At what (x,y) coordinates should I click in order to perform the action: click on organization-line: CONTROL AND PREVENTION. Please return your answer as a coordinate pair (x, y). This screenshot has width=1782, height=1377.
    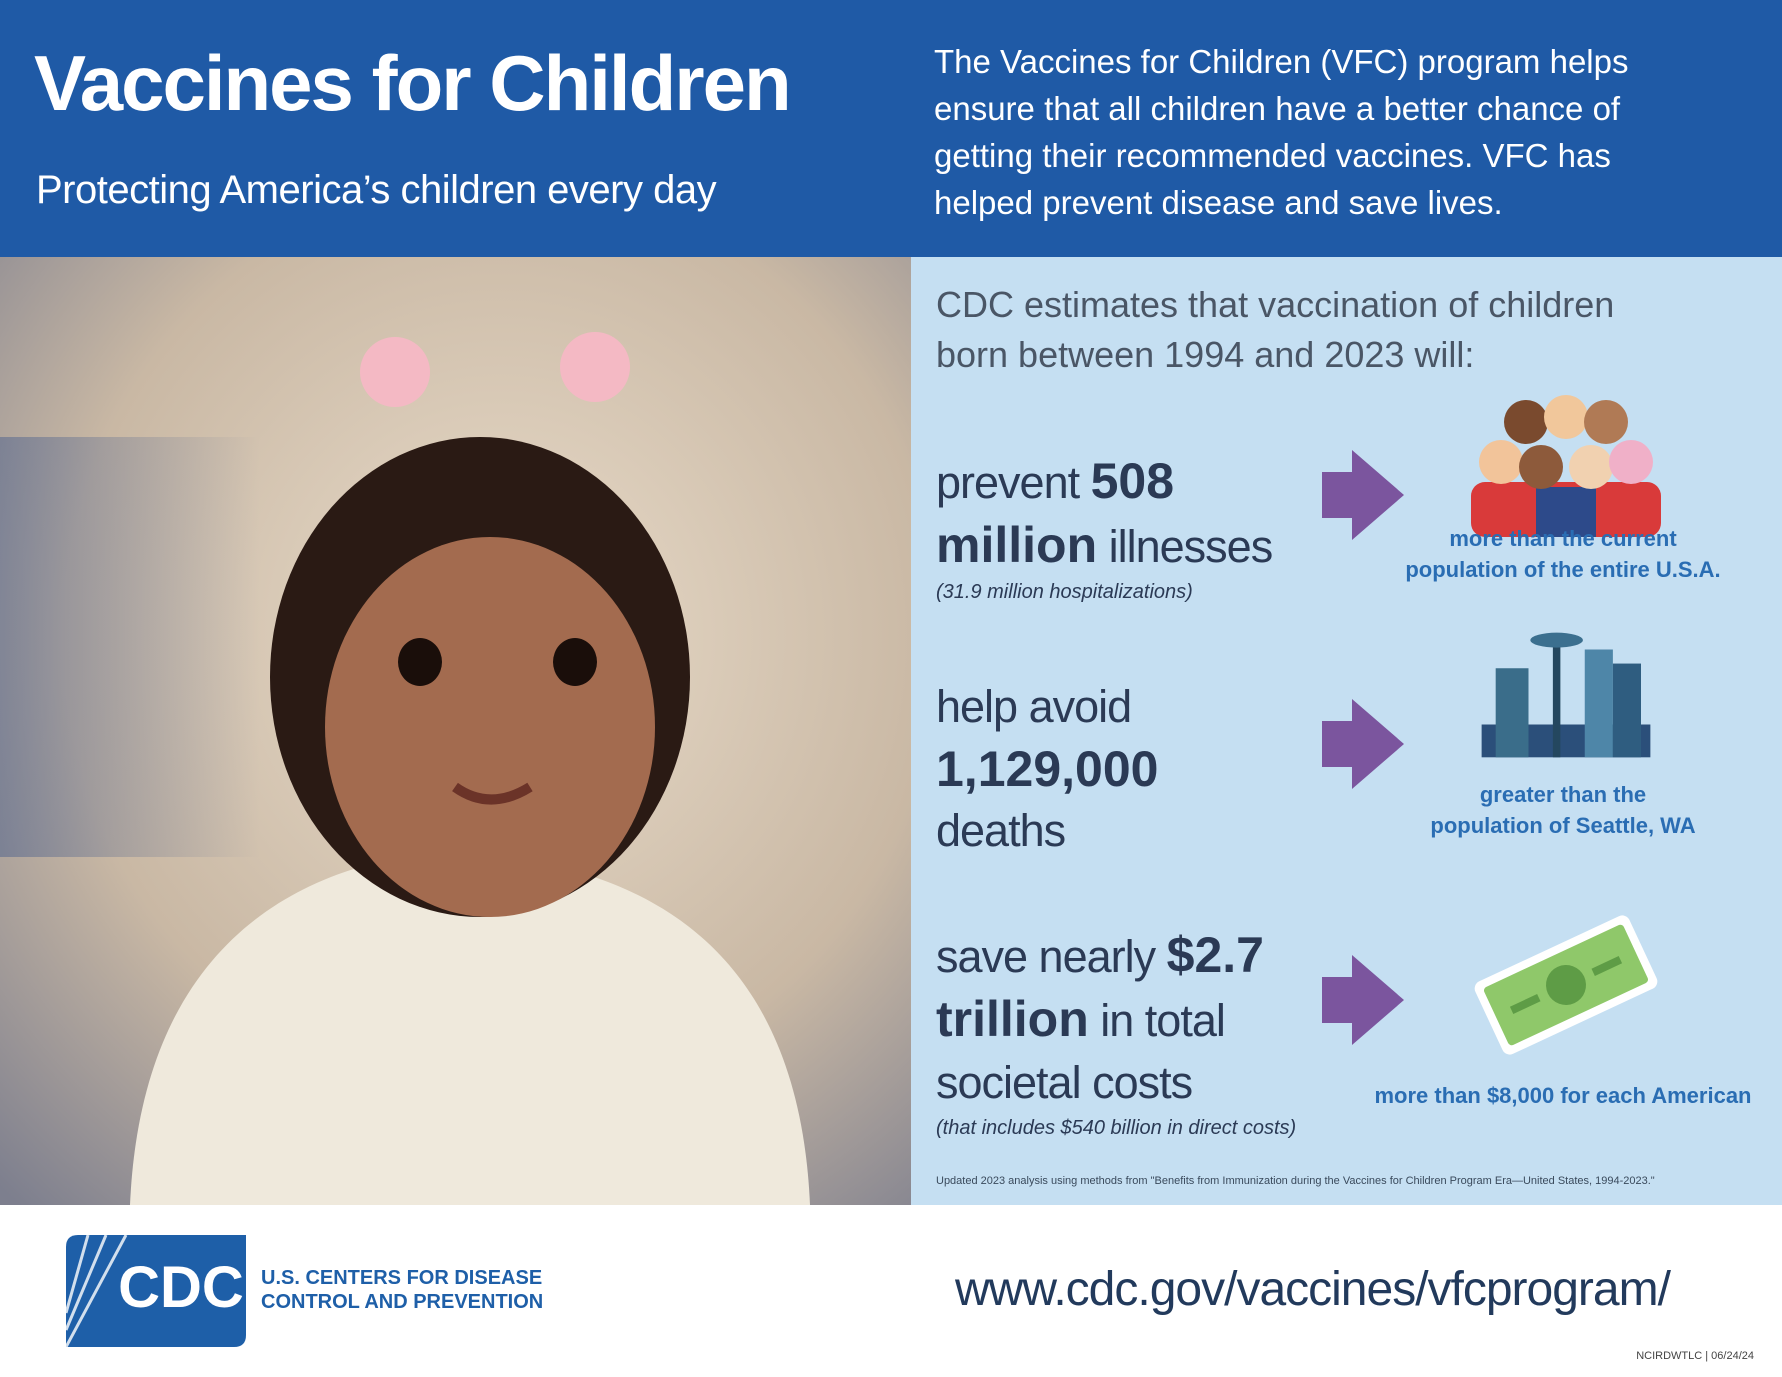
    Looking at the image, I should click on (402, 1302).